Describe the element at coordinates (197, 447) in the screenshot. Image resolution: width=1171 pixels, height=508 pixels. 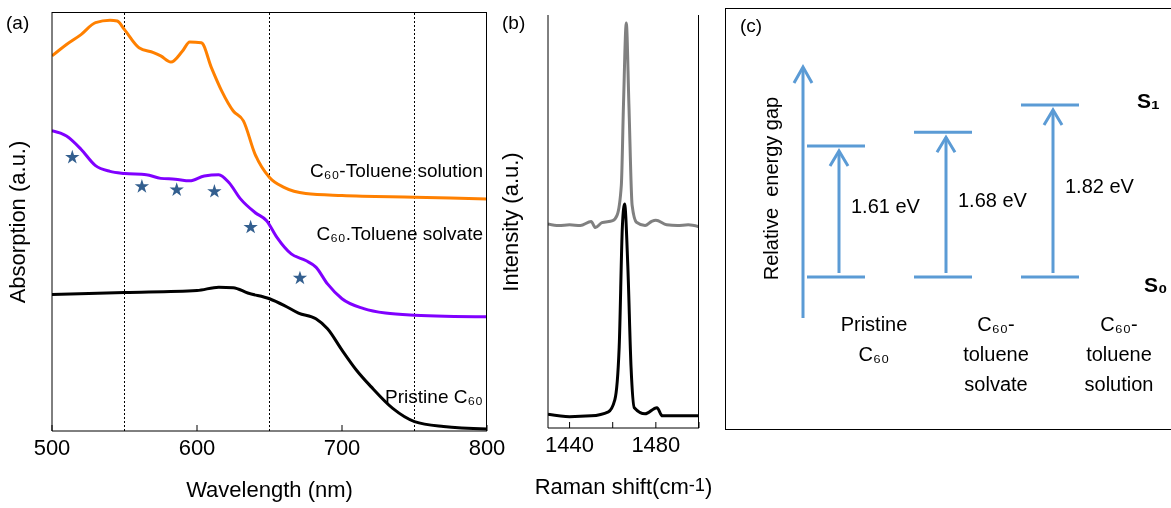
I see `x-tick-label: 600` at that location.